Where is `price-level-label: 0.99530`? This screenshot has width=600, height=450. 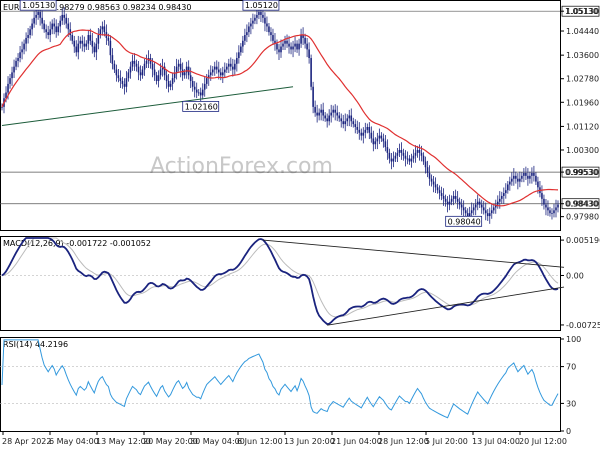
price-level-label: 0.99530 is located at coordinates (581, 172).